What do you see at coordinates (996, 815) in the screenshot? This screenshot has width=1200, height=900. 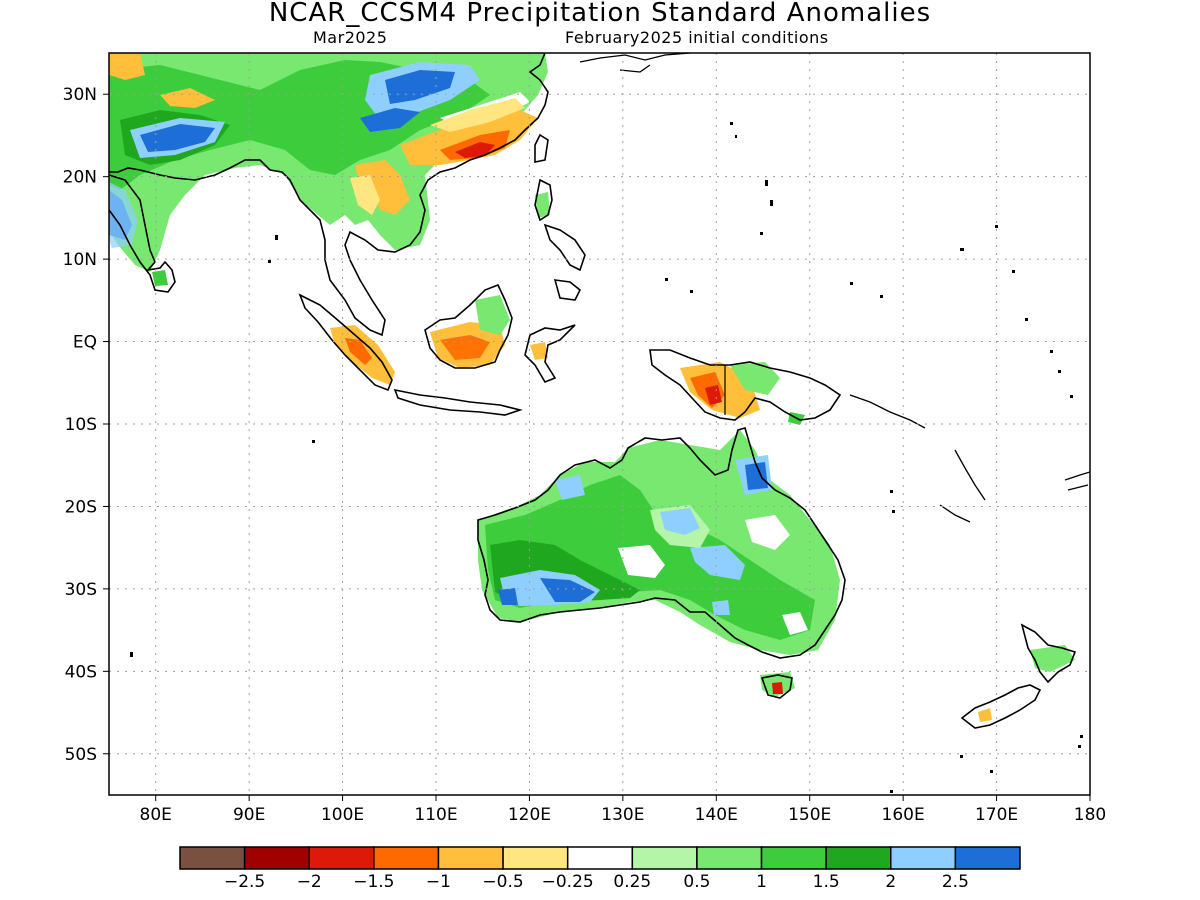 I see `lon-tick-label: 170E` at bounding box center [996, 815].